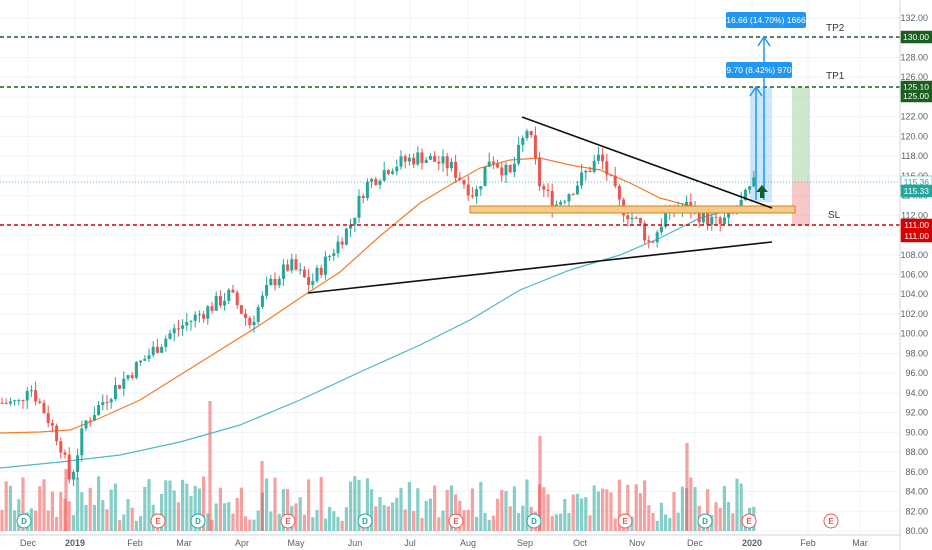 This screenshot has width=932, height=550. Describe the element at coordinates (831, 521) in the screenshot. I see `future-earnings-badge: E` at that location.